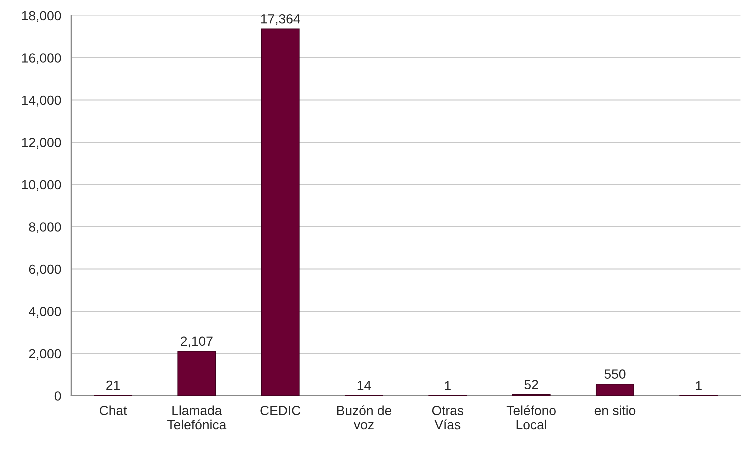  What do you see at coordinates (45, 354) in the screenshot?
I see `y-tick-label: 2,000` at bounding box center [45, 354].